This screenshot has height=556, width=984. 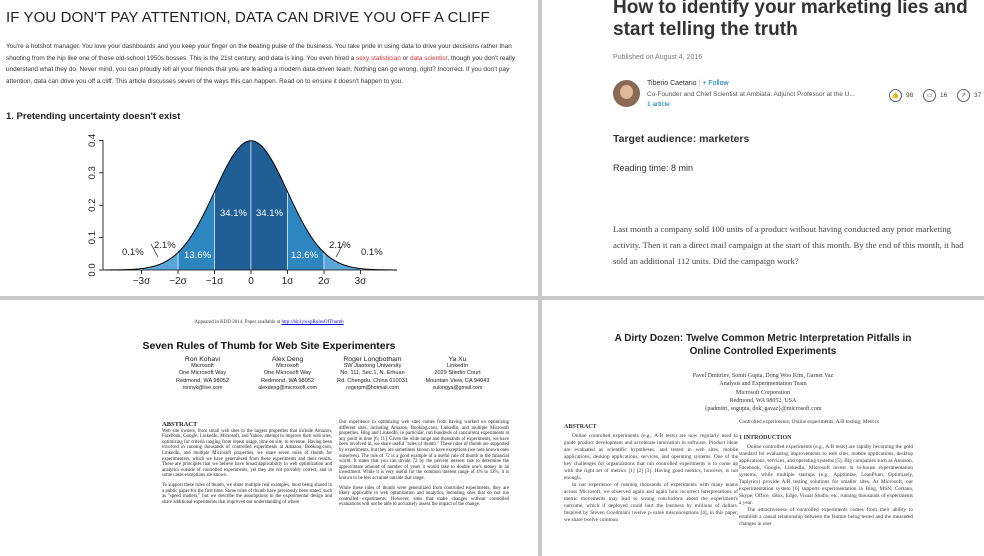 I want to click on author-email: xulongya@gmail.com, so click(x=457, y=387).